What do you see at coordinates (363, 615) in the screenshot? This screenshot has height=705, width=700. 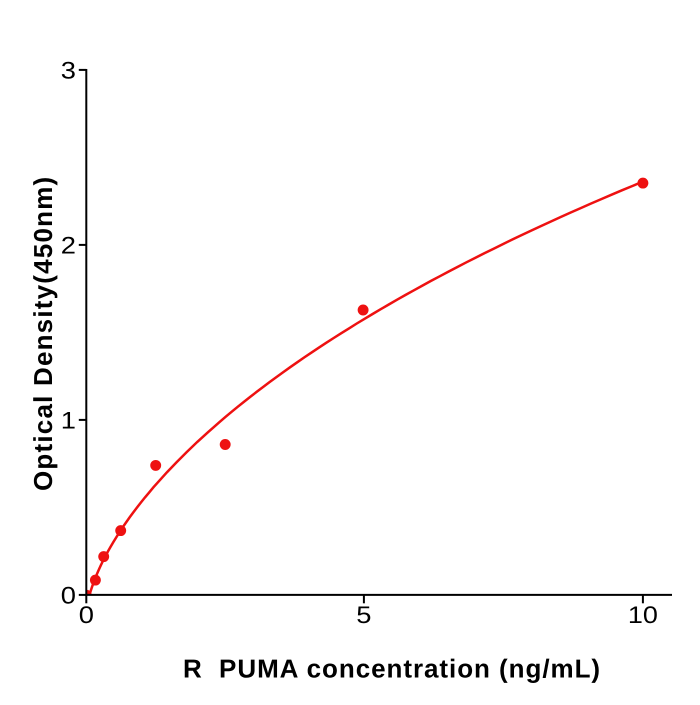 I see `svg-text: 5` at bounding box center [363, 615].